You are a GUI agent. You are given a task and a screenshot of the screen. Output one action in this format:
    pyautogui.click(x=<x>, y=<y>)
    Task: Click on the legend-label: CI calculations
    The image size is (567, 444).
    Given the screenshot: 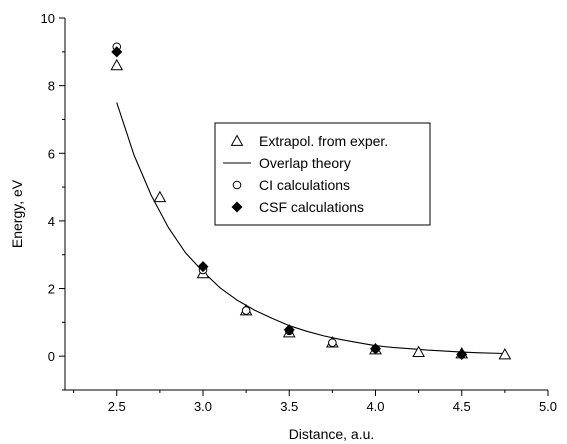 What is the action you would take?
    pyautogui.click(x=304, y=185)
    